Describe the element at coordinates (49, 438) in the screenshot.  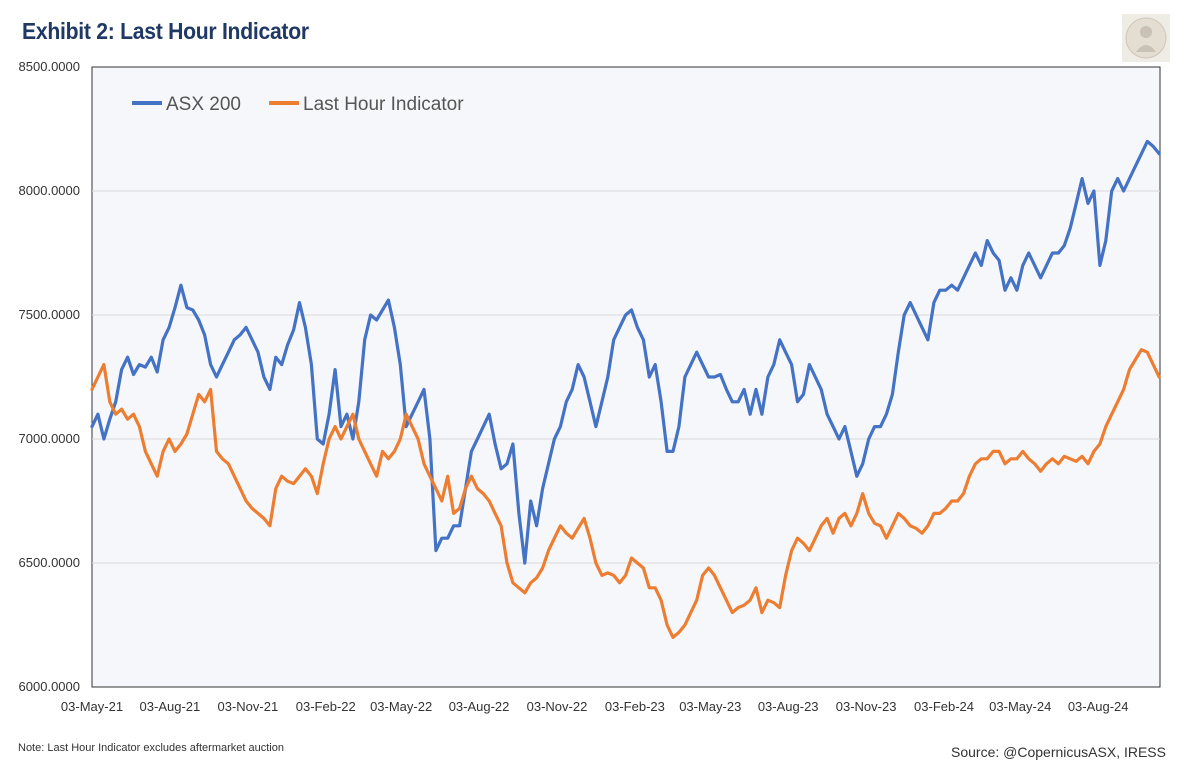
I see `y-tick-label: 7000.0000` at that location.